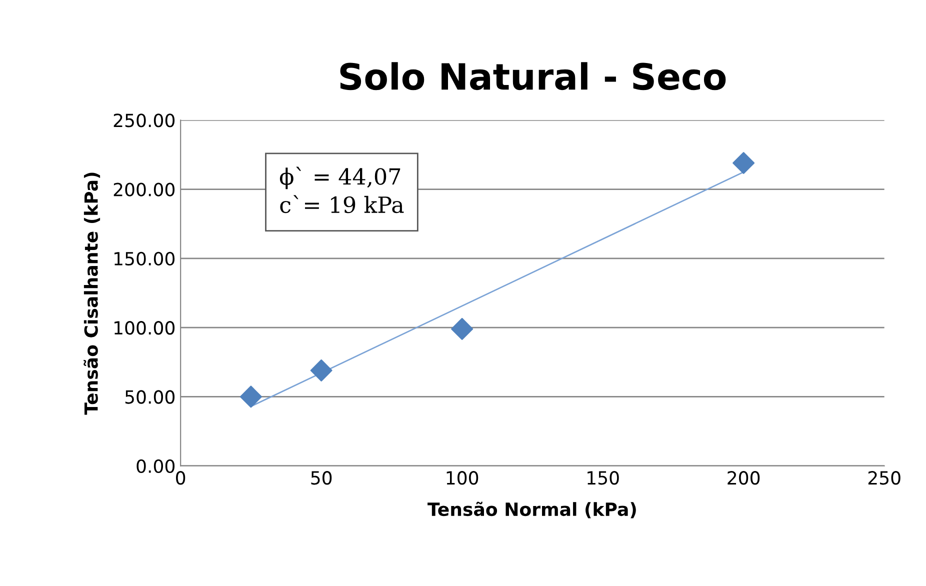  Describe the element at coordinates (340, 178) in the screenshot. I see `annotation: ϕ` = 44,07` at that location.